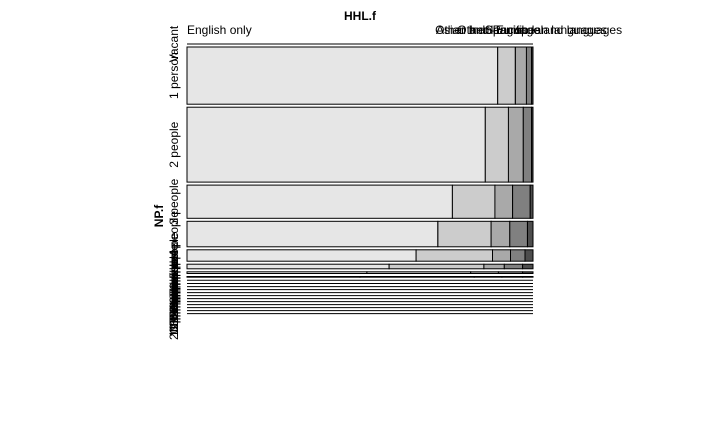 The height and width of the screenshot is (432, 720). I want to click on row-label: 10 people, so click(174, 283).